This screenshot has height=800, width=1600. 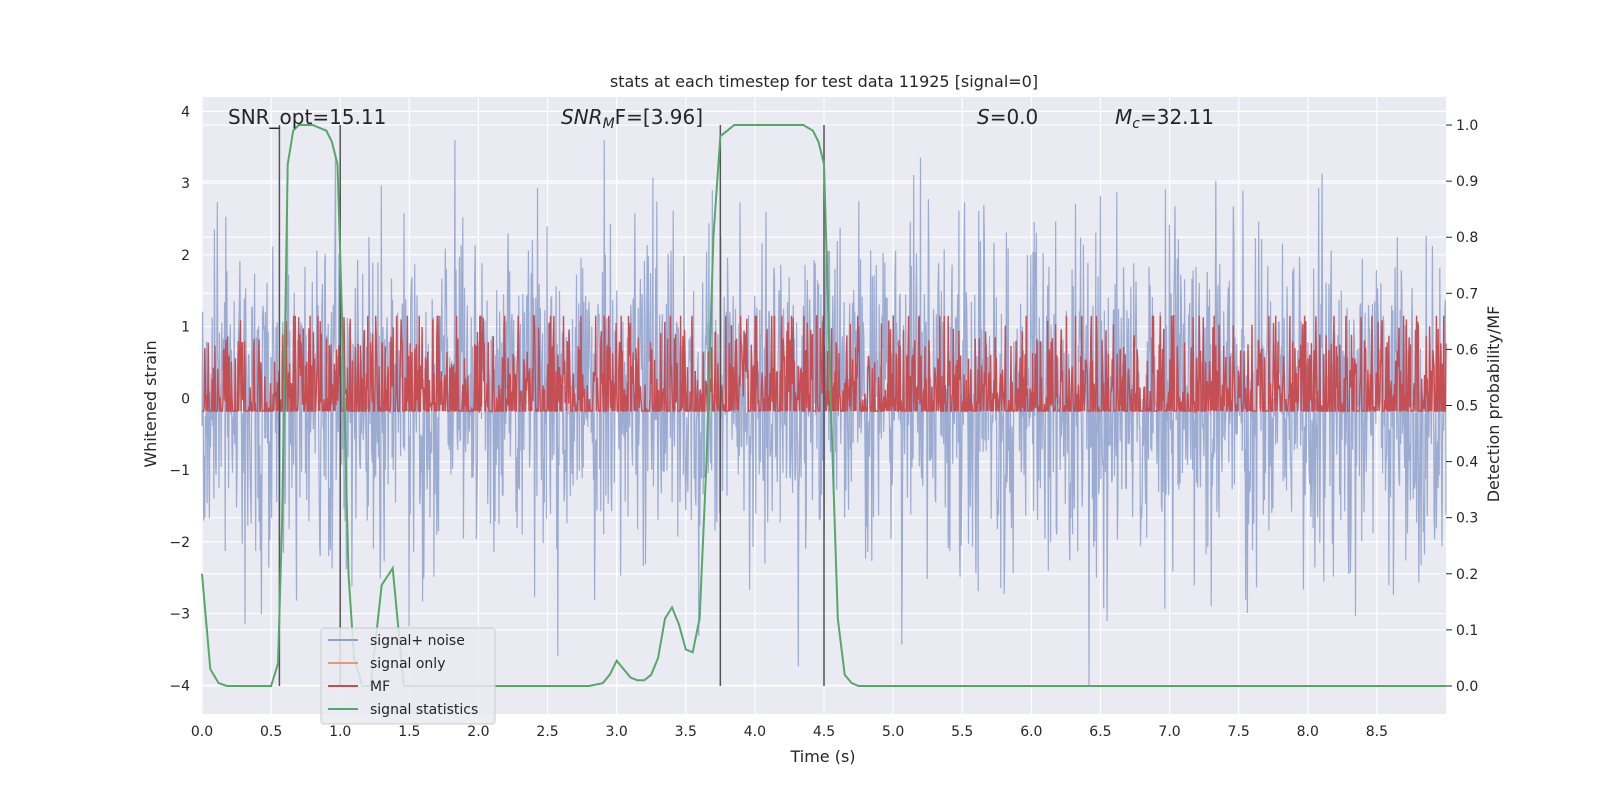 What do you see at coordinates (755, 732) in the screenshot?
I see `x-tick-label: 4.0` at bounding box center [755, 732].